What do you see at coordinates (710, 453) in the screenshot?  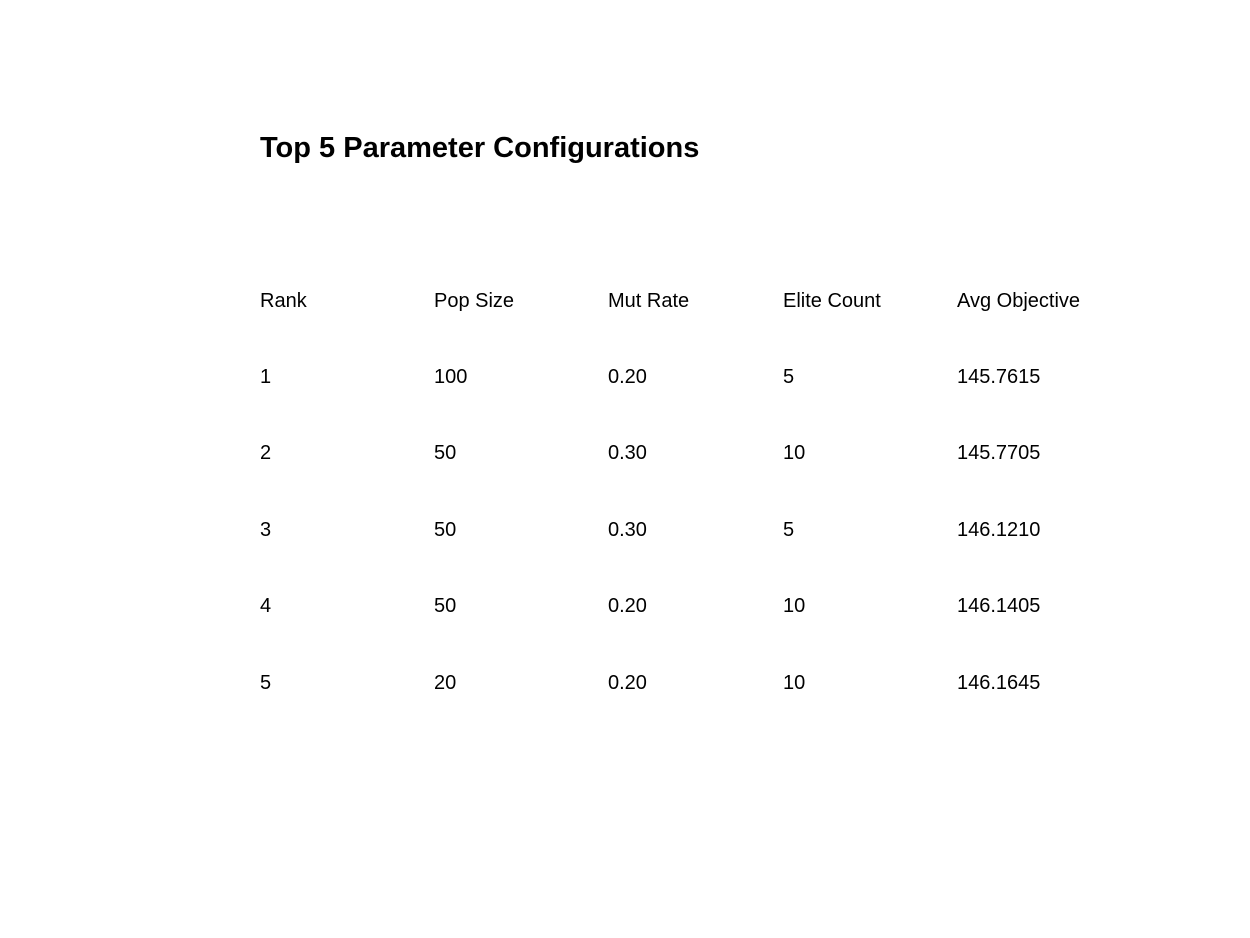 I see `table-row: 2 50 0.30 10 145.7705` at bounding box center [710, 453].